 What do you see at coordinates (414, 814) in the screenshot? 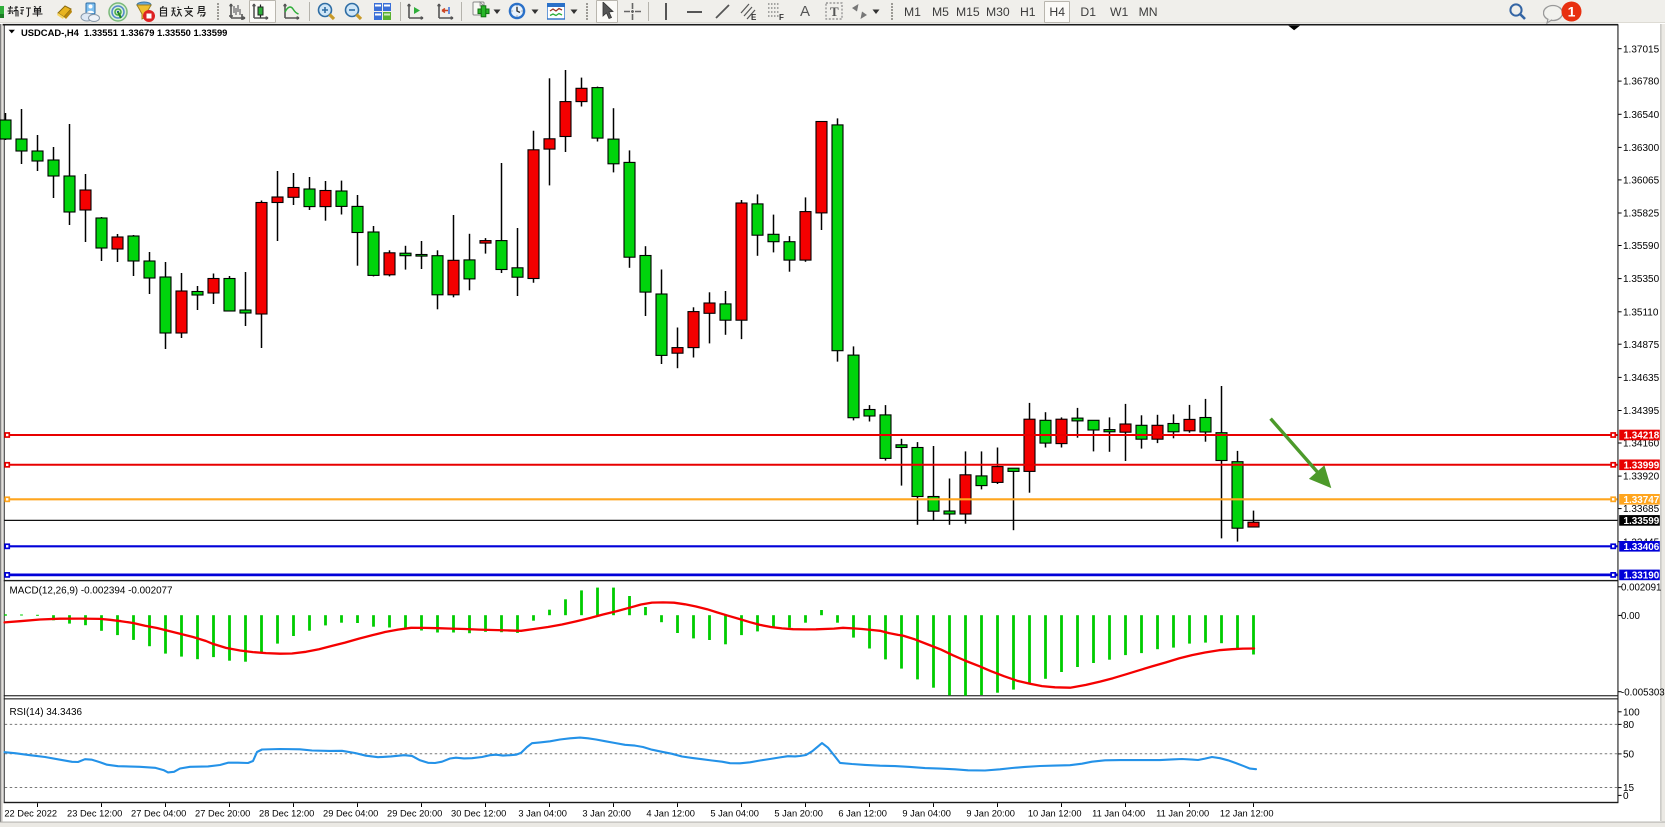
I see `svg-text: 29 Dec 20:00` at bounding box center [414, 814].